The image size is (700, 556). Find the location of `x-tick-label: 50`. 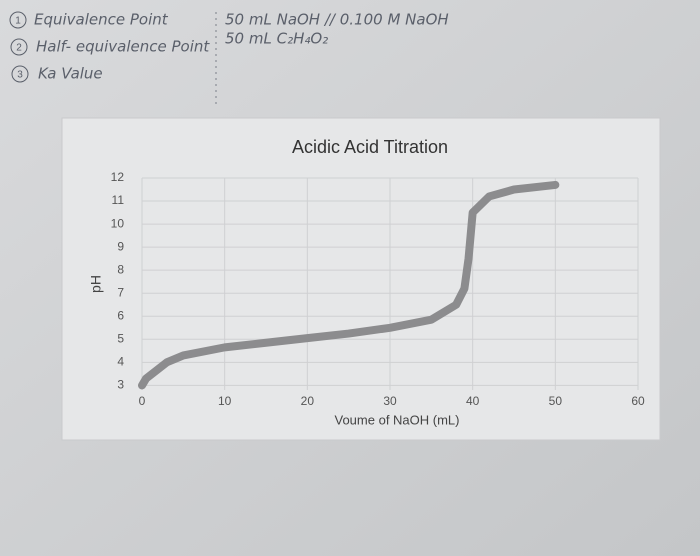

x-tick-label: 50 is located at coordinates (556, 401).